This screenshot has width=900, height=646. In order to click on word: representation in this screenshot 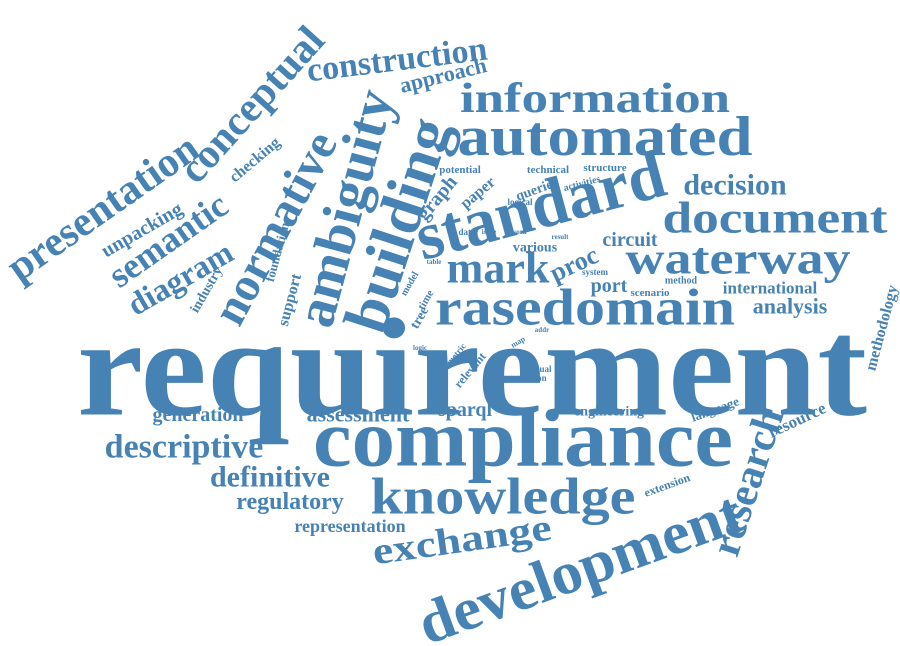, I will do `click(349, 526)`.